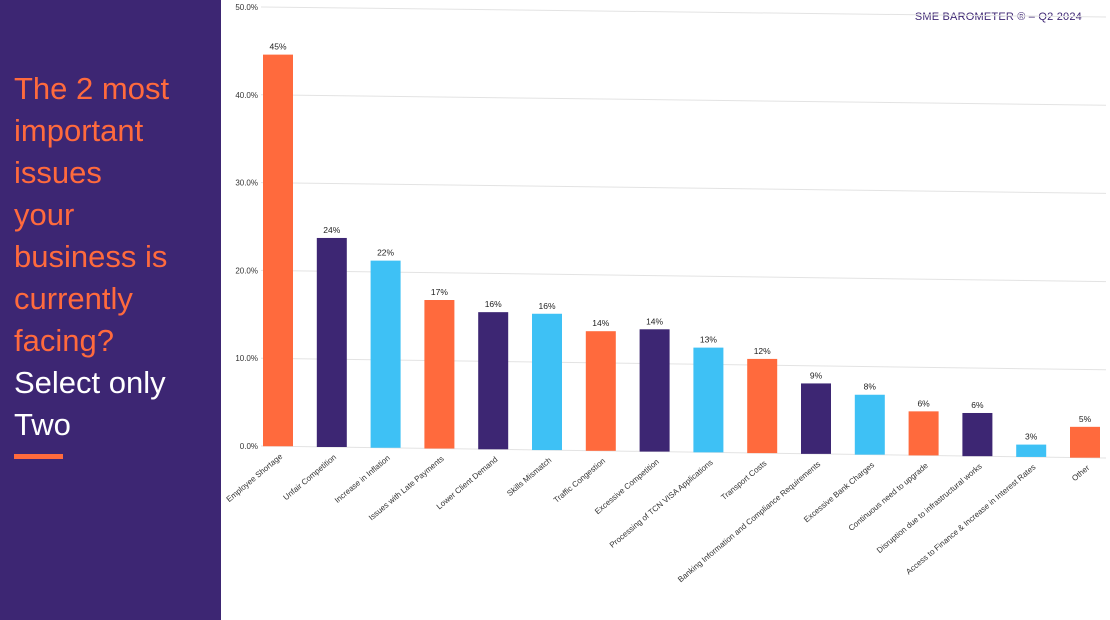  What do you see at coordinates (58, 172) in the screenshot?
I see `question-line: issues` at bounding box center [58, 172].